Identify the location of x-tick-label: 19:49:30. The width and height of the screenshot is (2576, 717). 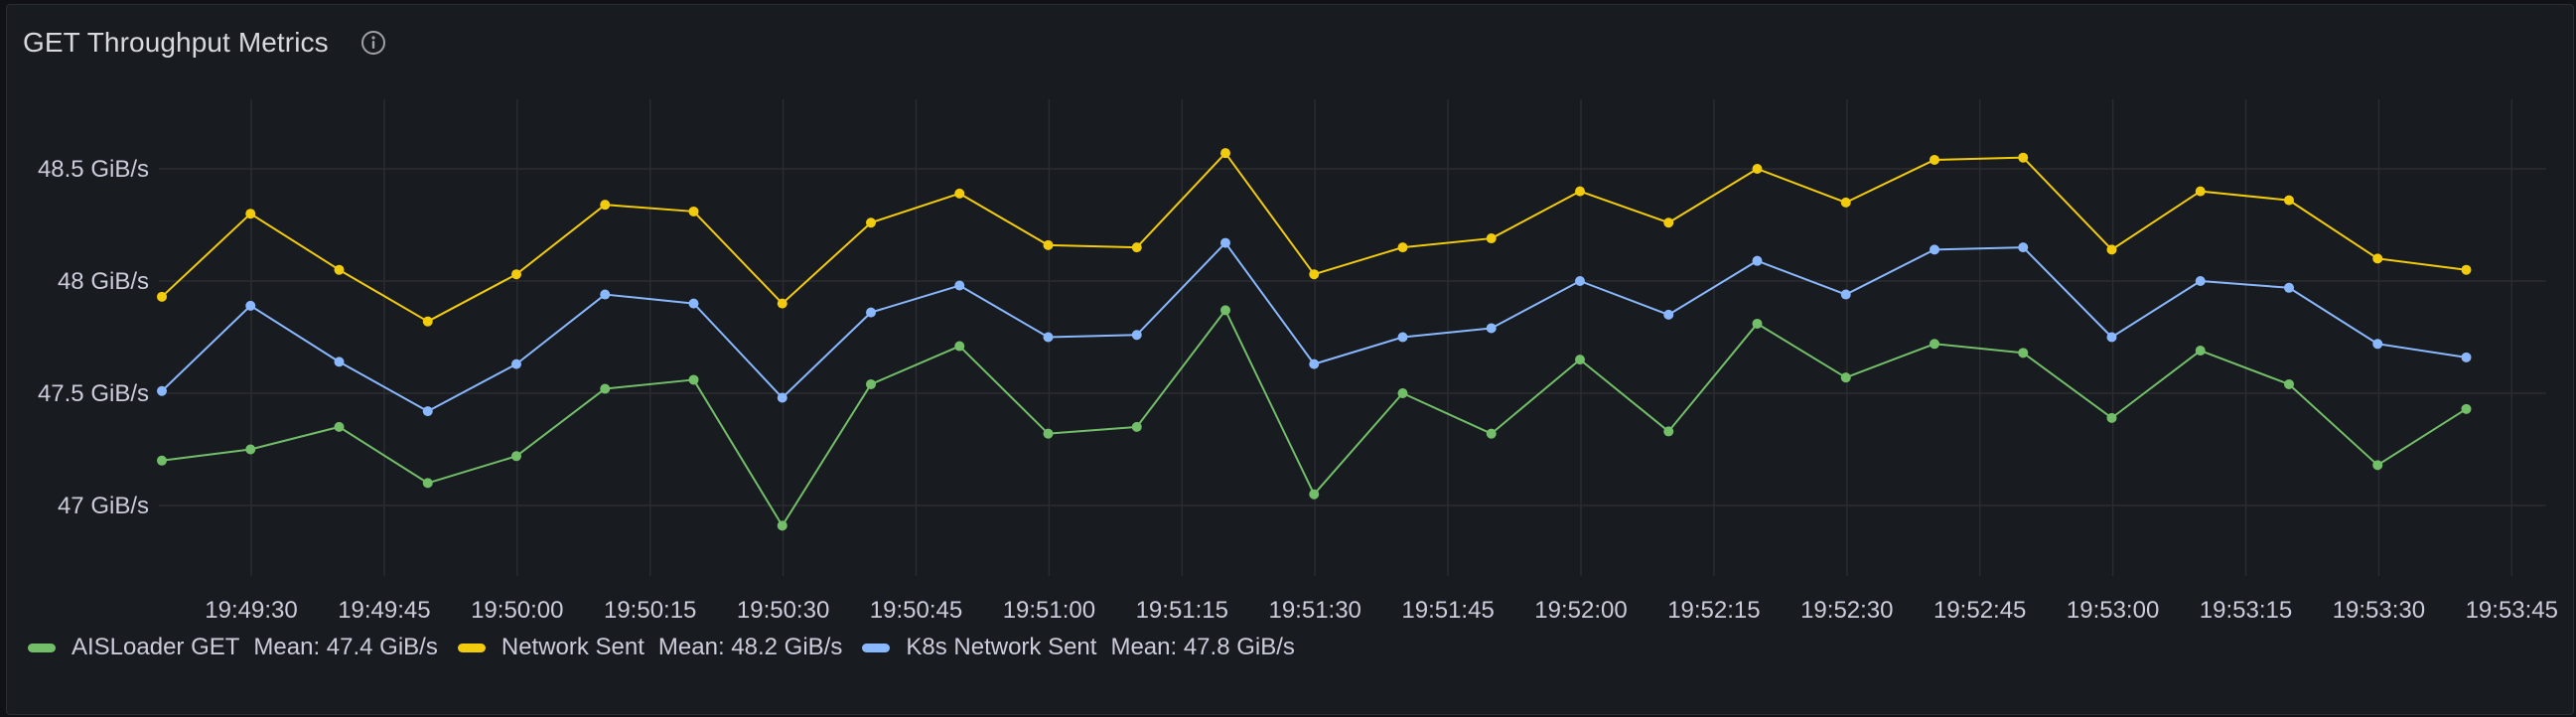
(251, 610).